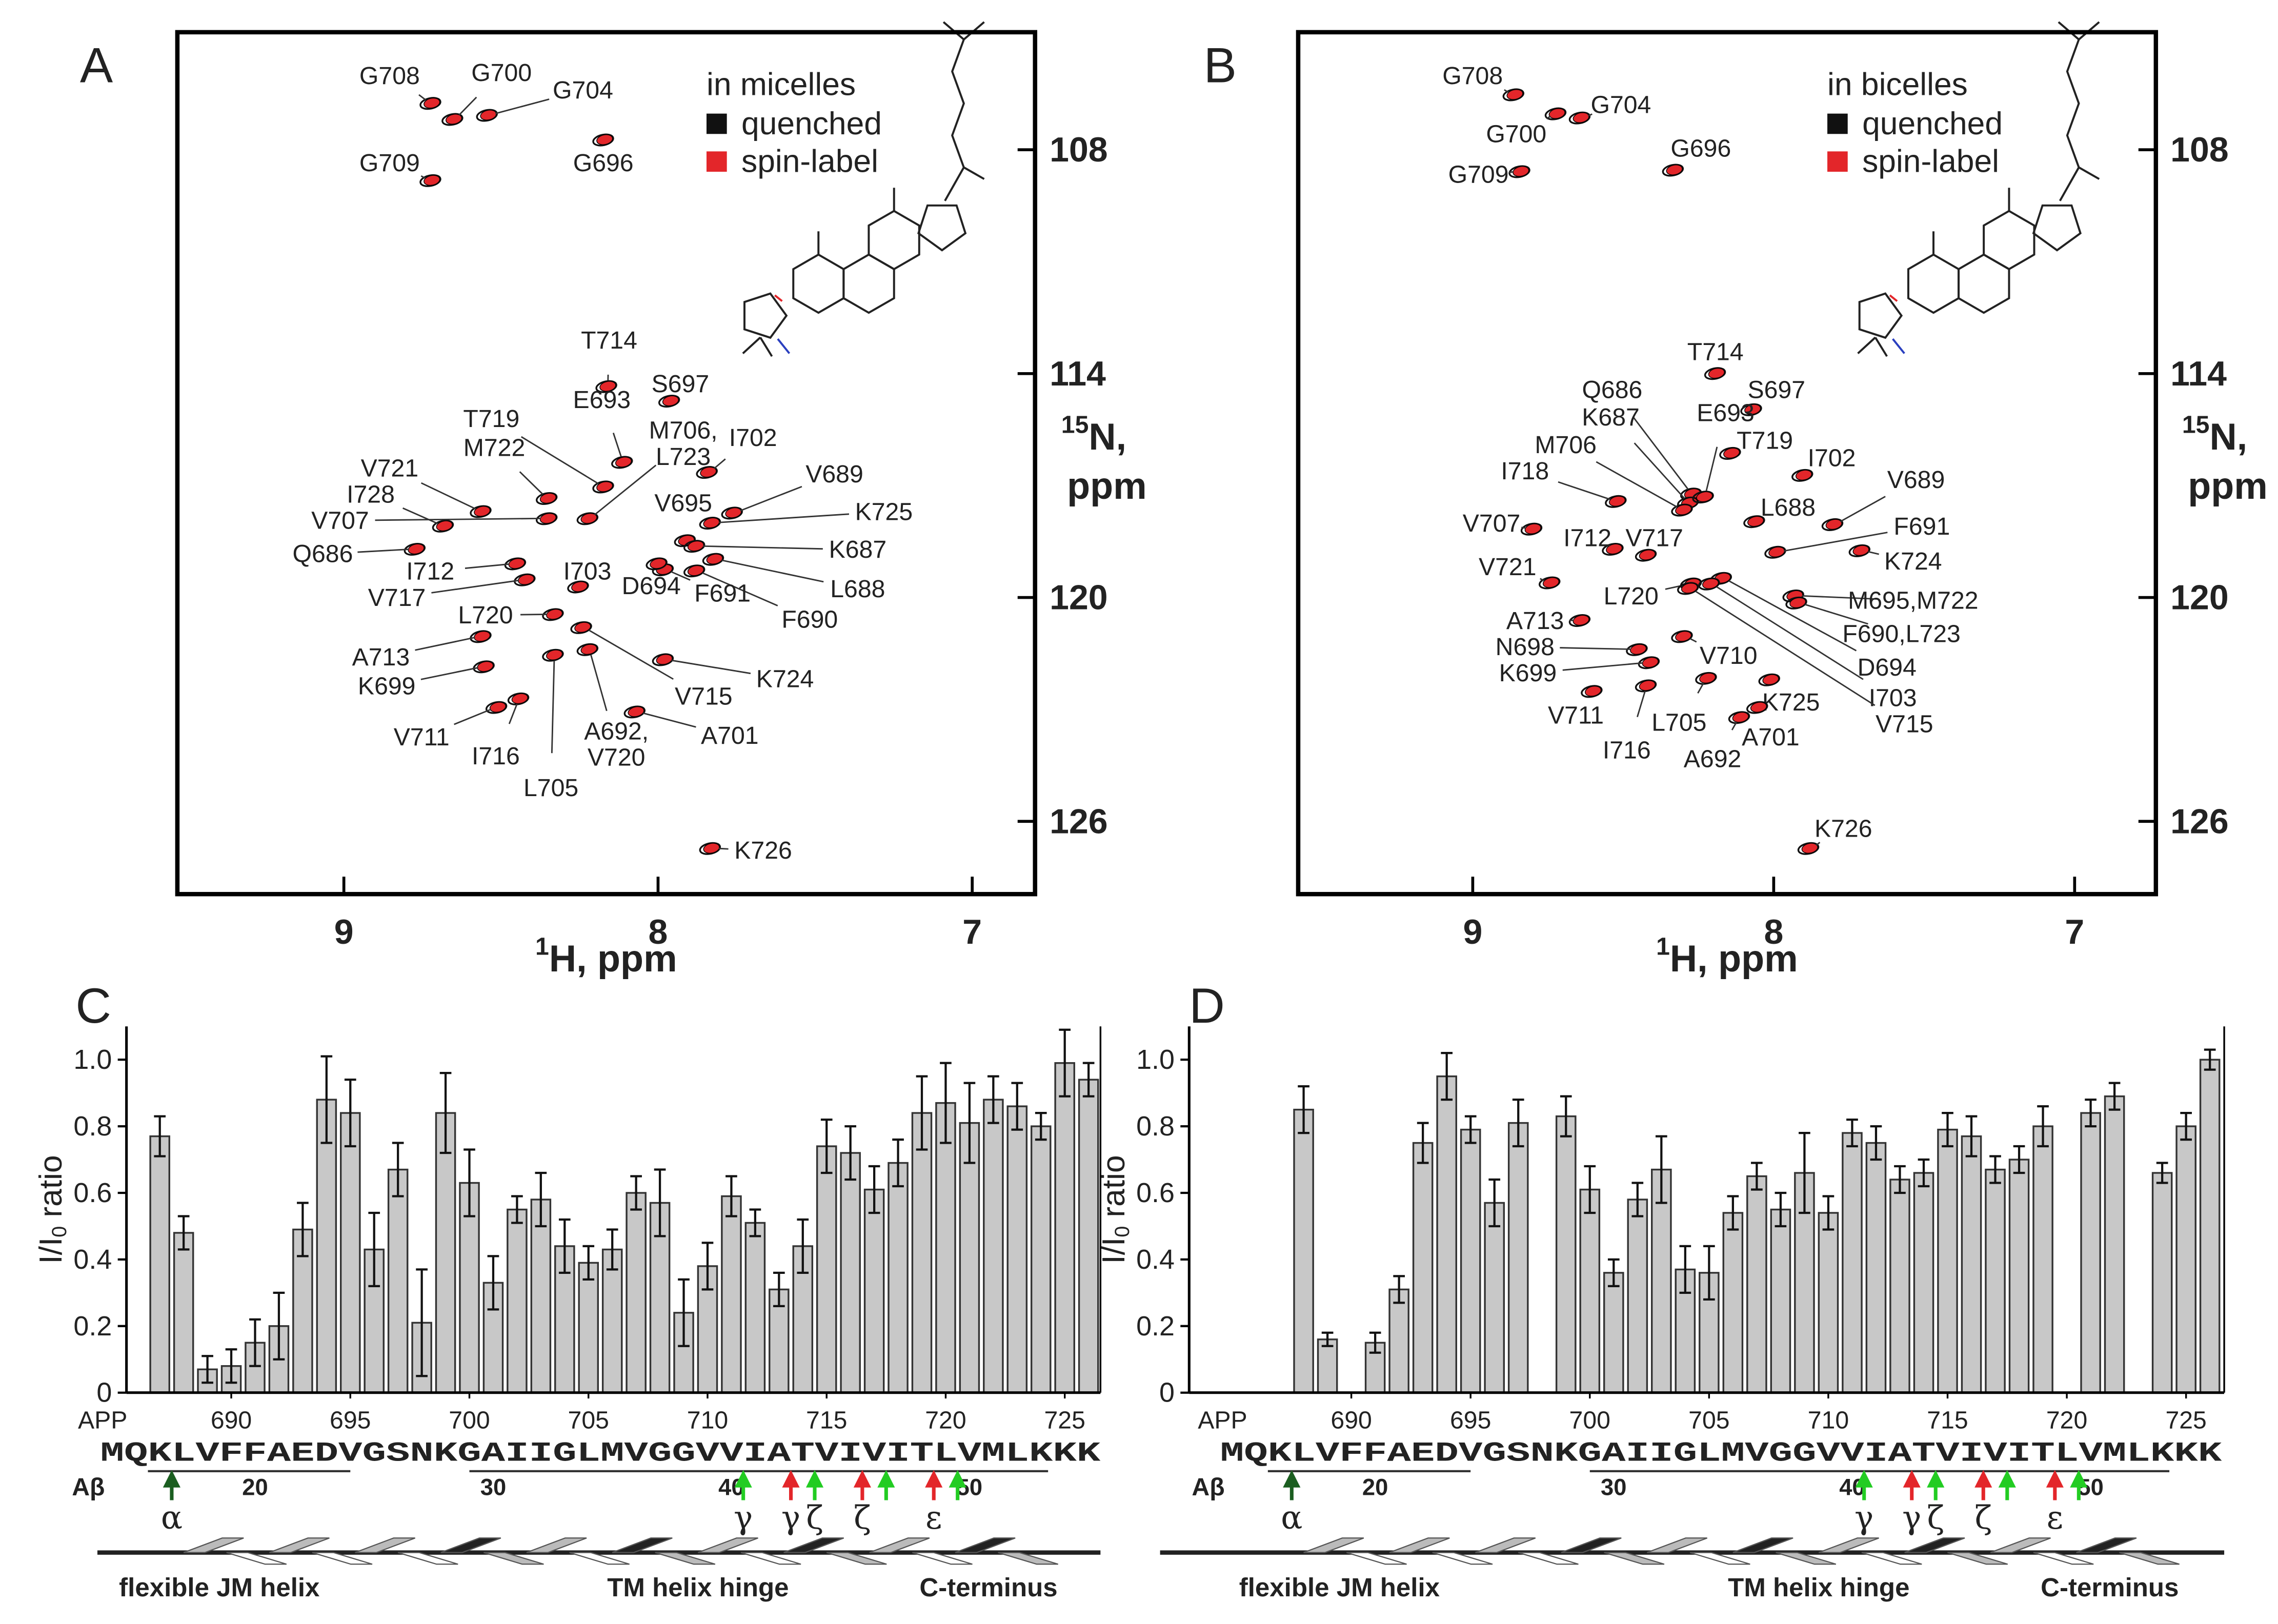 This screenshot has height=1624, width=2278. What do you see at coordinates (2199, 822) in the screenshot?
I see `y-tick-label: 126` at bounding box center [2199, 822].